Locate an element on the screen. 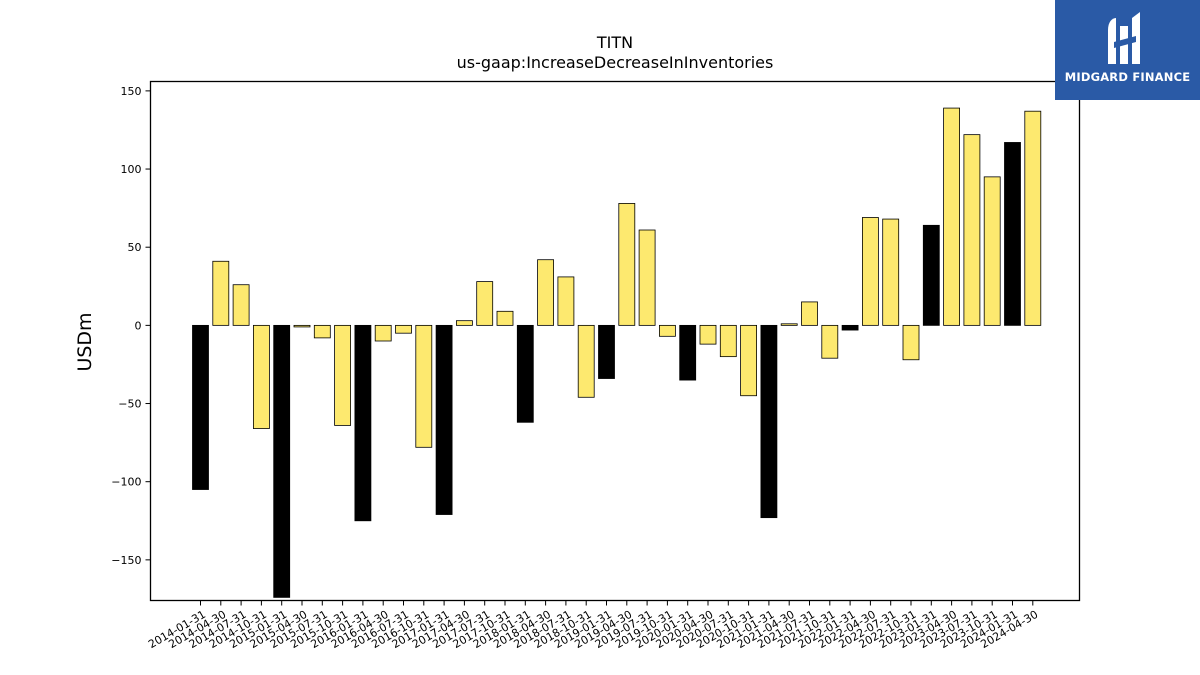 The height and width of the screenshot is (675, 1200). y-tick-label: 150 is located at coordinates (131, 91).